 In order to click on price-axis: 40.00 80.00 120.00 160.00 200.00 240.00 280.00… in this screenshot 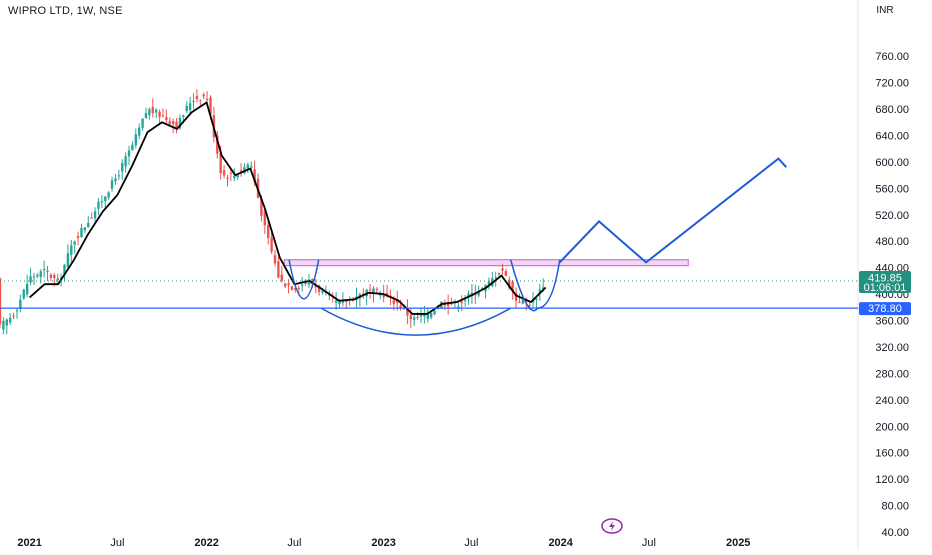, I will do `click(892, 295)`.